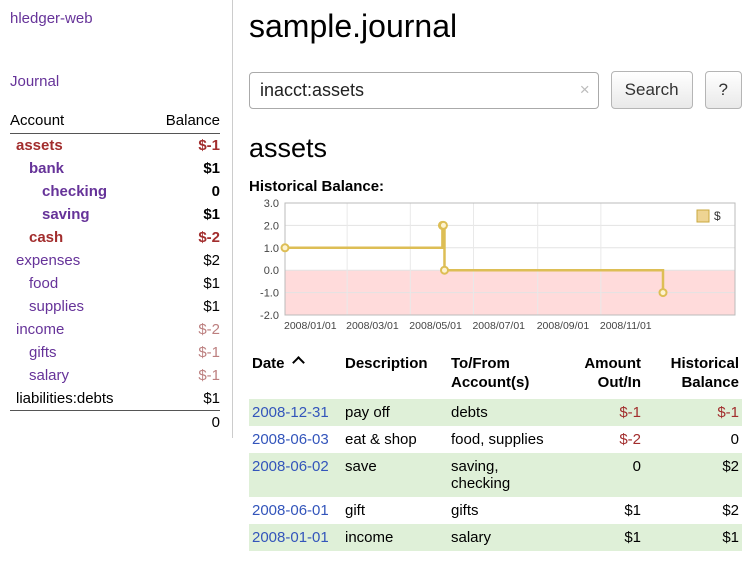  Describe the element at coordinates (79, 422) in the screenshot. I see `accounts-total-spacer` at that location.